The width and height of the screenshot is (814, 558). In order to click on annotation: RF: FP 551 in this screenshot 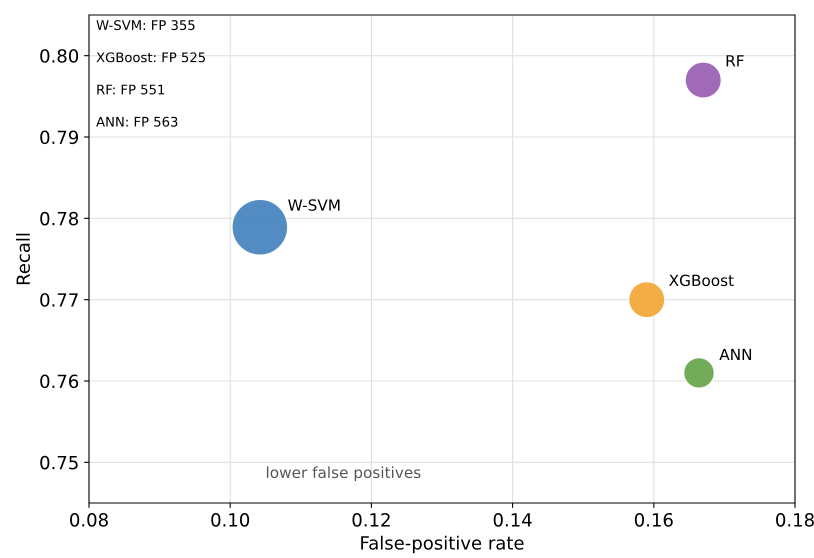, I will do `click(130, 89)`.